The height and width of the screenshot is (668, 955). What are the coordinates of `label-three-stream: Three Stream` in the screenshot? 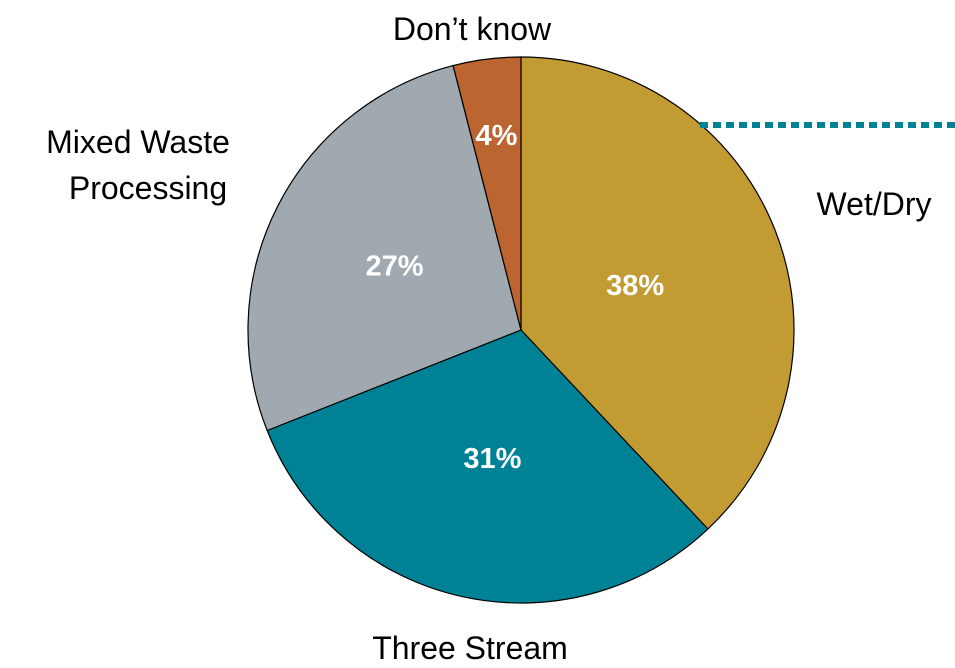 It's located at (470, 648).